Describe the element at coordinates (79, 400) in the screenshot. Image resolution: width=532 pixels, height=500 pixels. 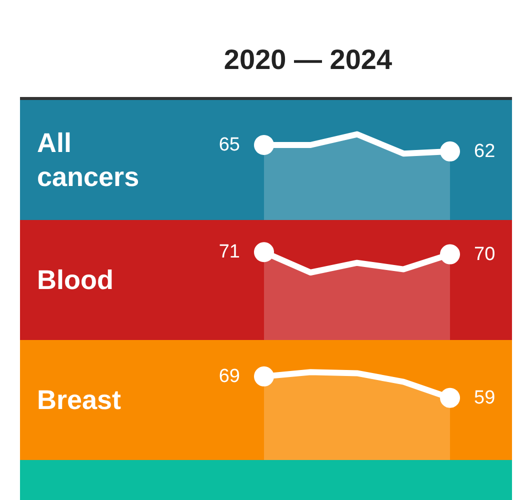
I see `y-axis-title: Breast` at that location.